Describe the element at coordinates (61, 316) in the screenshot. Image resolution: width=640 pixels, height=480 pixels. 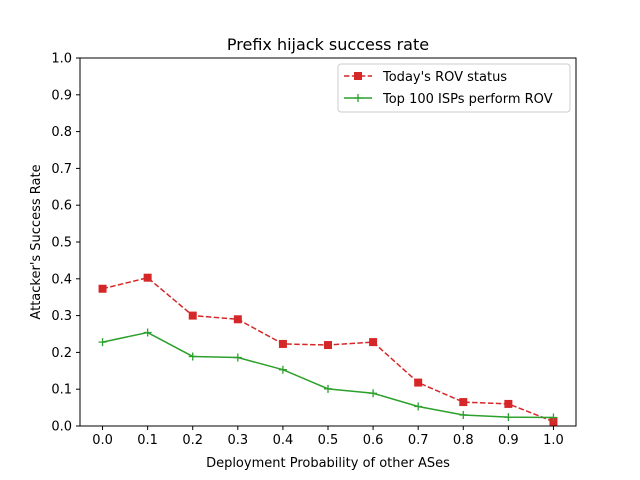
I see `y-tick-label: 0.3` at that location.